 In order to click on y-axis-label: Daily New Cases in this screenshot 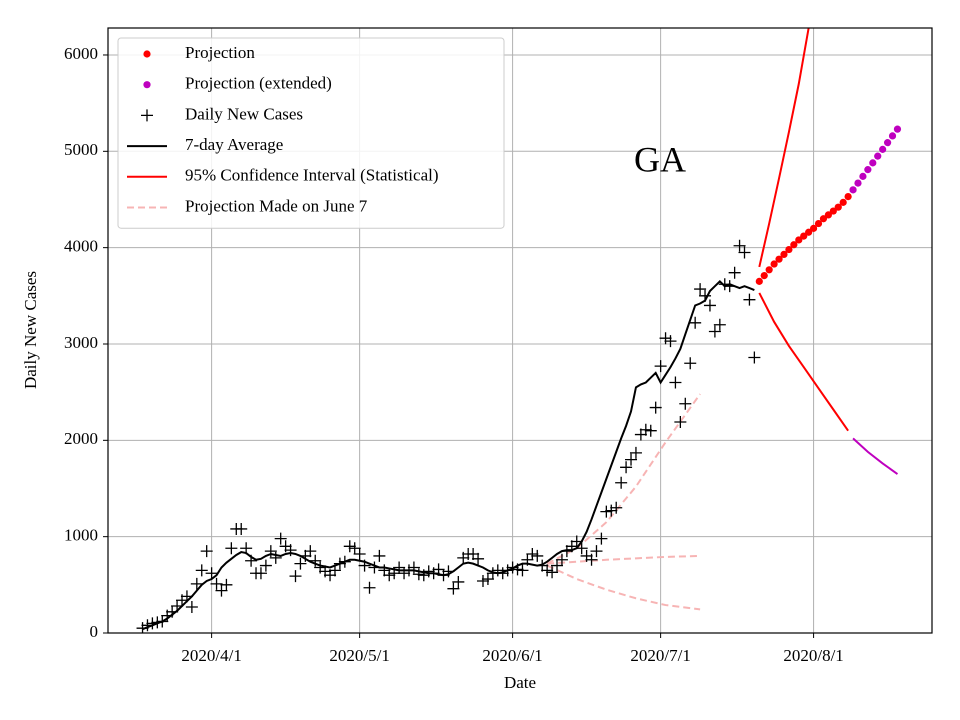, I will do `click(30, 330)`.